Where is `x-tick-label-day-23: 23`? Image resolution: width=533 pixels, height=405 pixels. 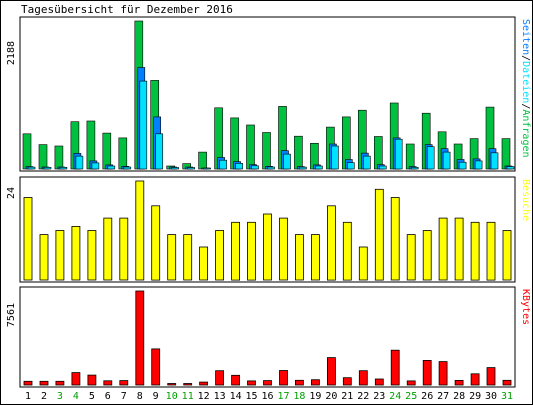
x-tick-label-day-23: 23 is located at coordinates (379, 396).